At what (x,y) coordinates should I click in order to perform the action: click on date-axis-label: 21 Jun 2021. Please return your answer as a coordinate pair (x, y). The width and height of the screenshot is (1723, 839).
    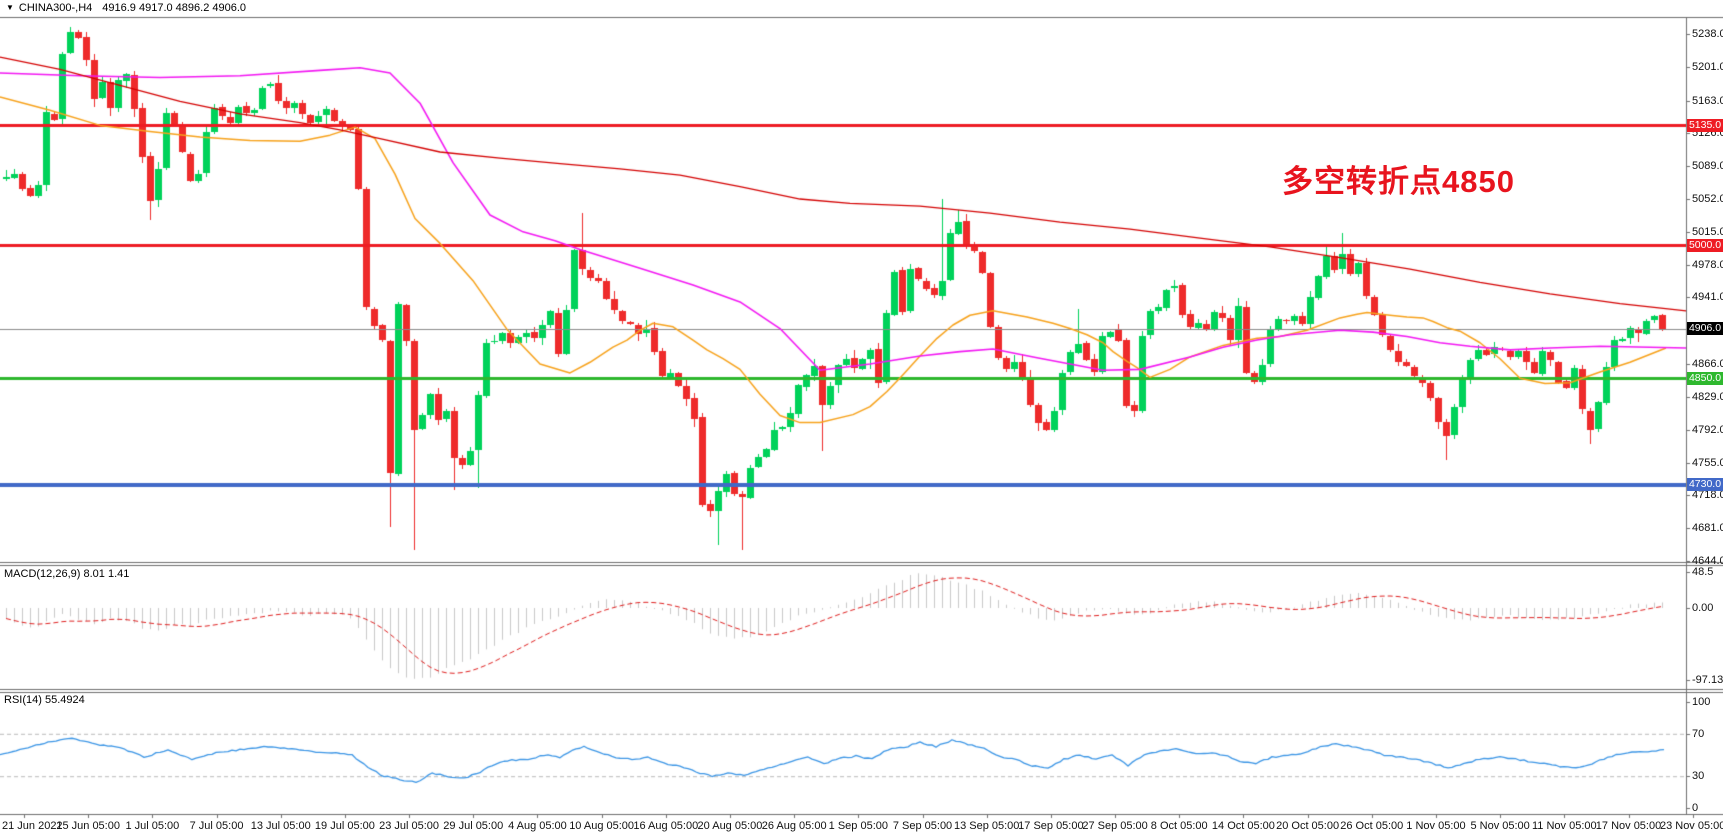
    Looking at the image, I should click on (32, 826).